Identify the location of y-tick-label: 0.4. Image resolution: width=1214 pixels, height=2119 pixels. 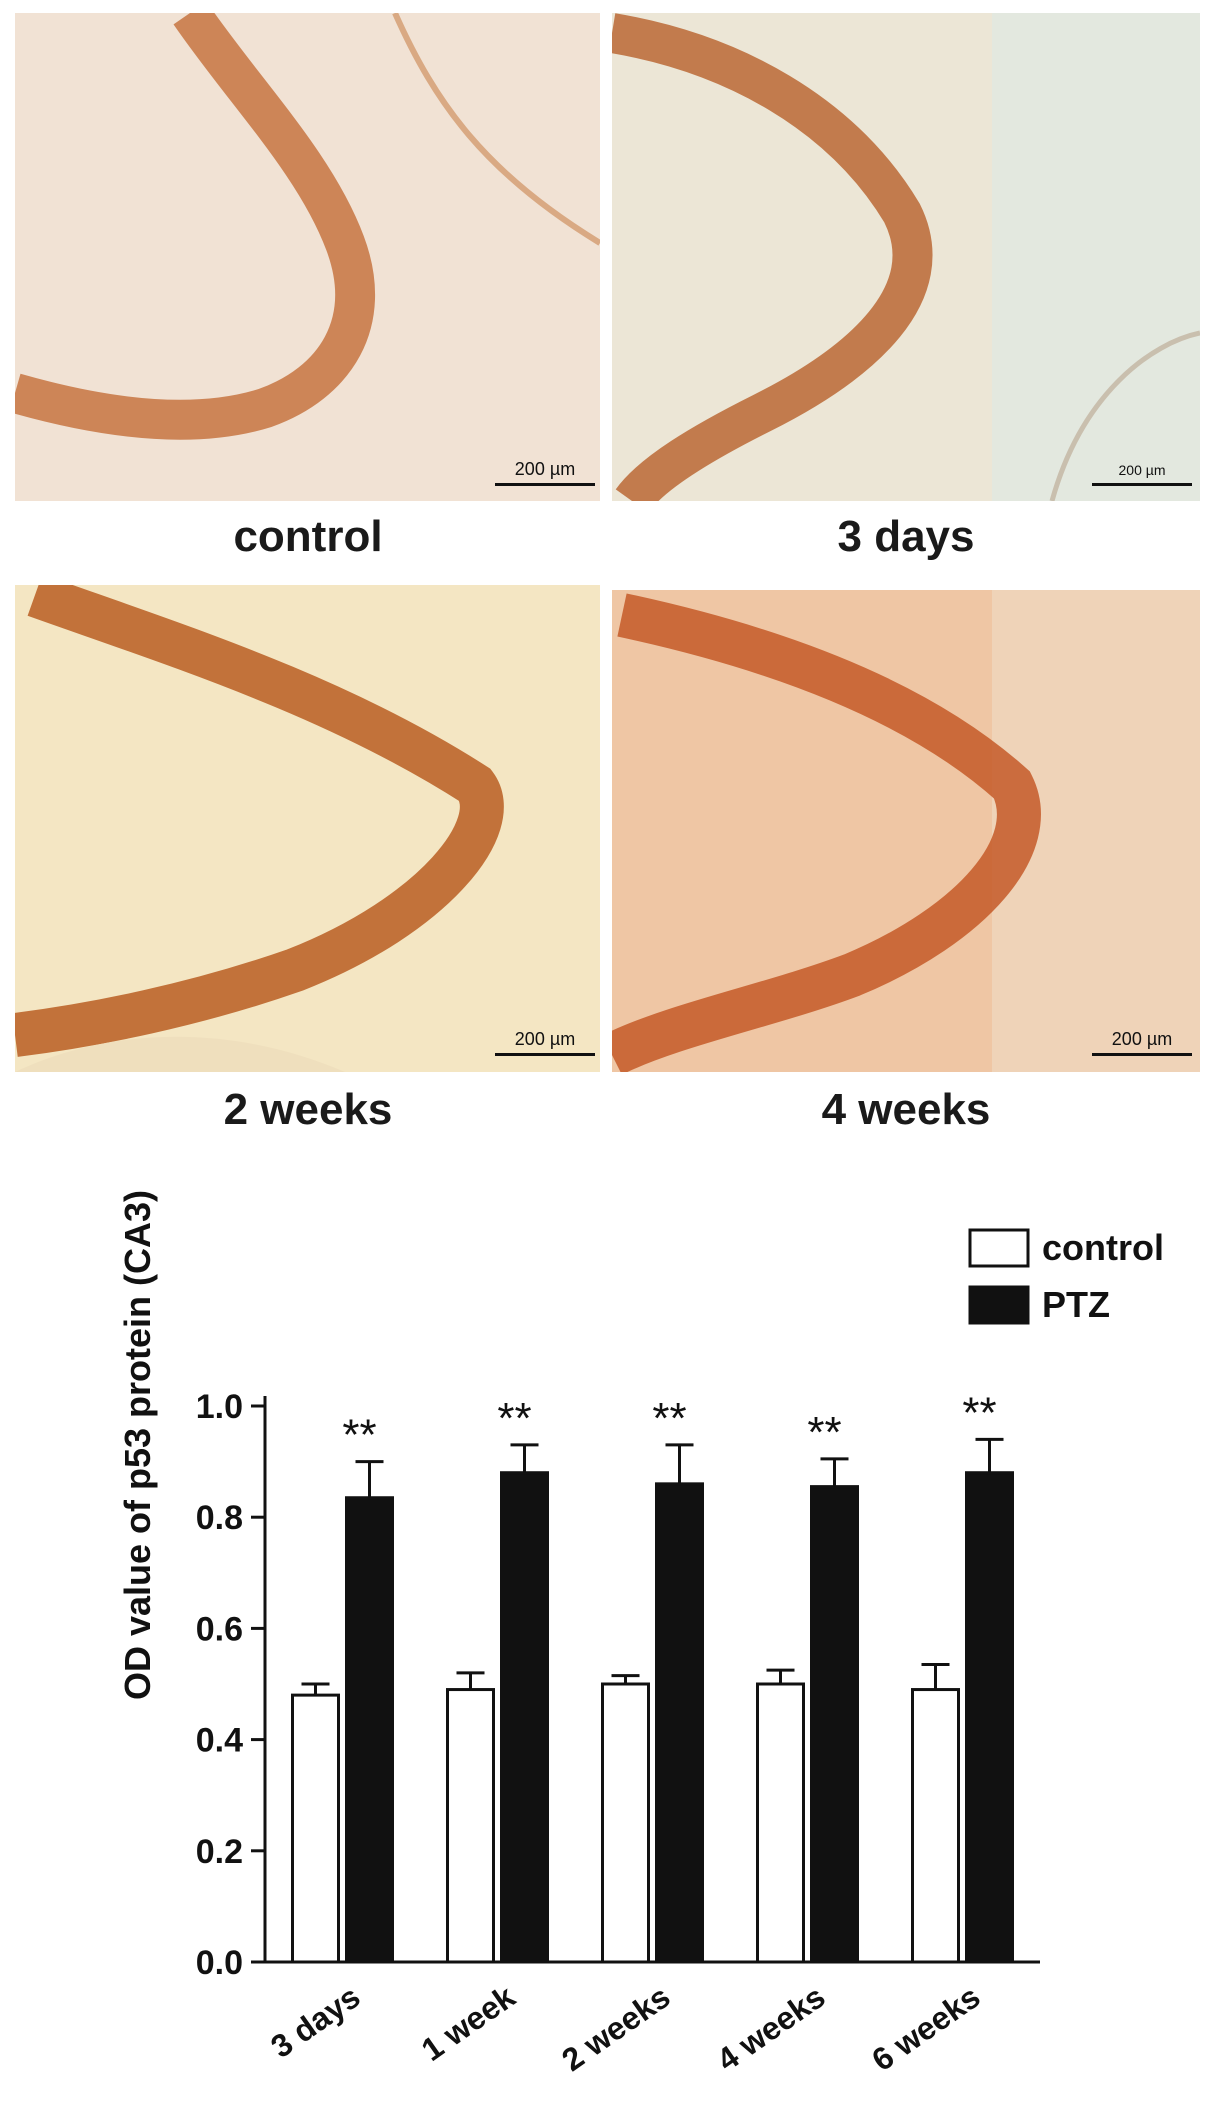
(219, 1741).